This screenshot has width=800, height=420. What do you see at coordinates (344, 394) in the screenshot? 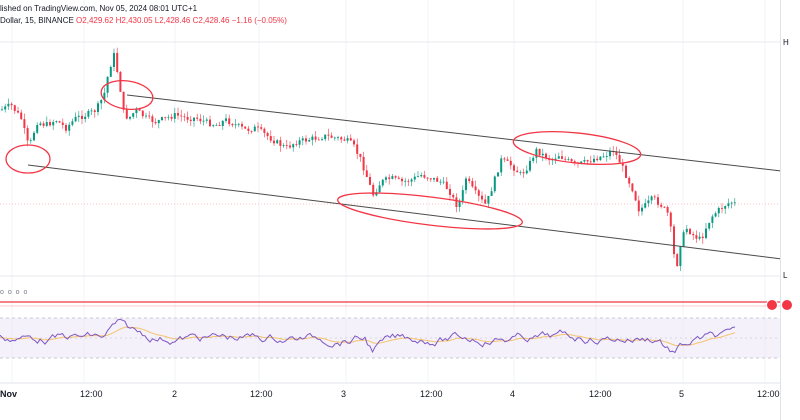
I see `time-label: 3` at bounding box center [344, 394].